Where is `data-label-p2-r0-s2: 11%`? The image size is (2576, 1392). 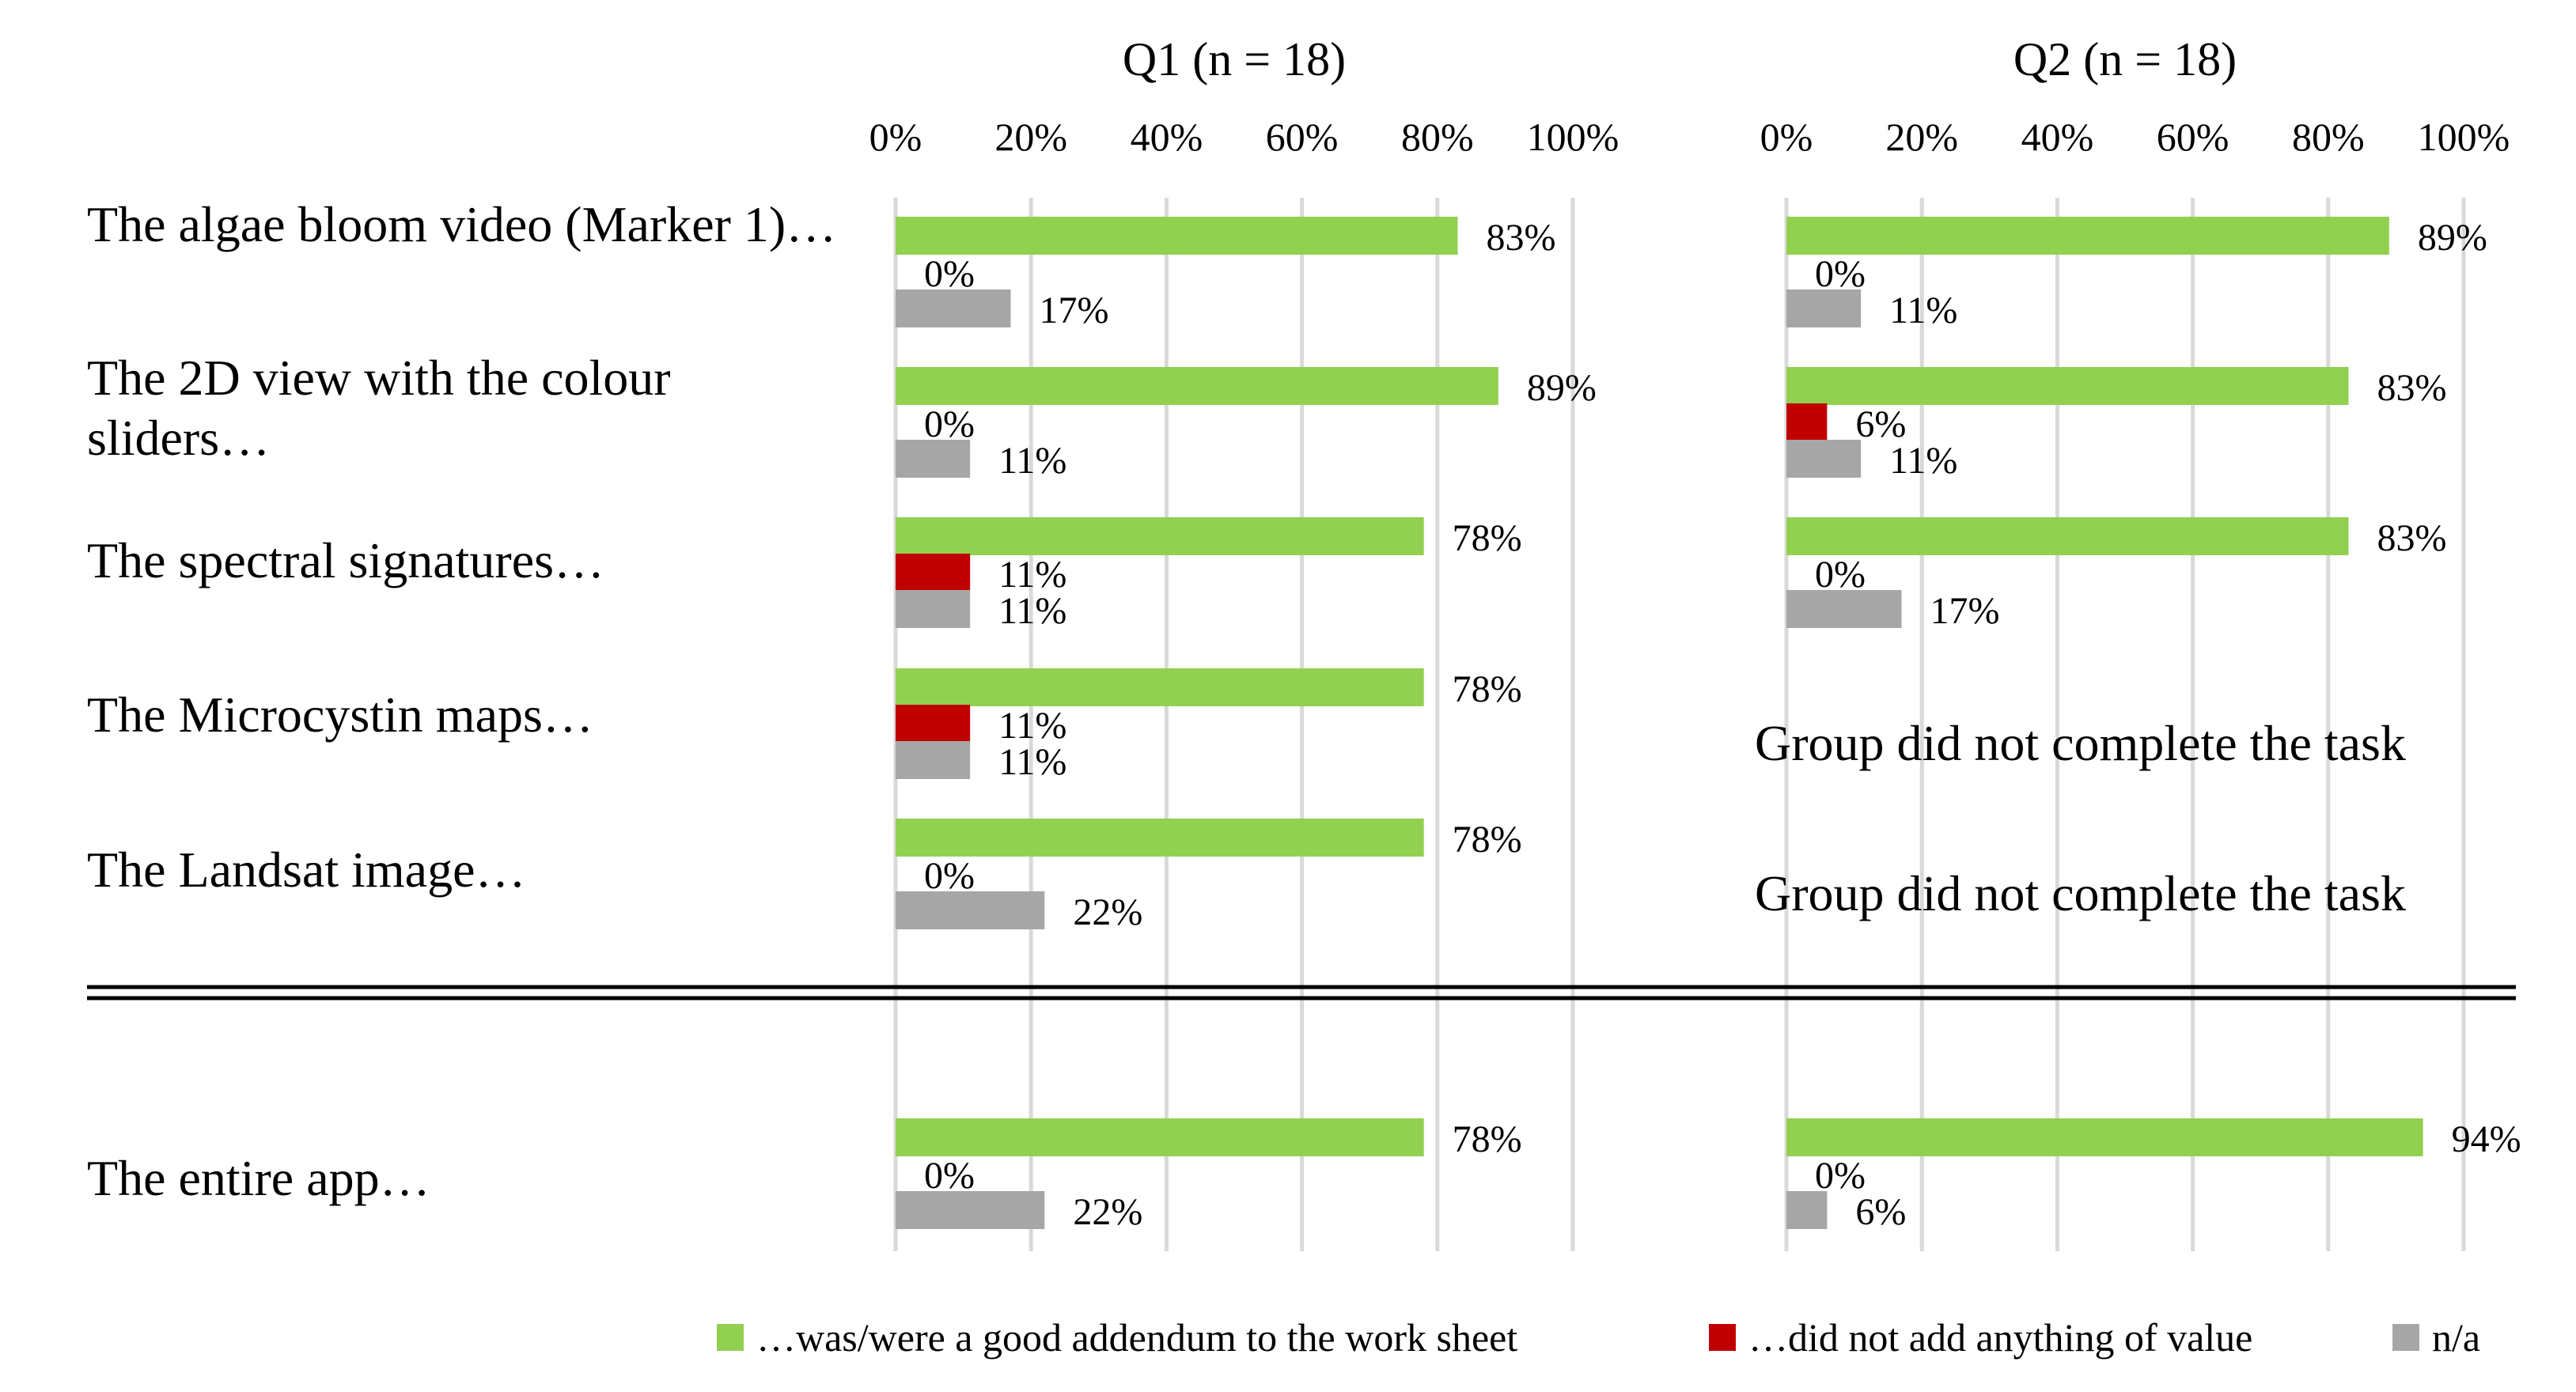 data-label-p2-r0-s2: 11% is located at coordinates (1923, 310).